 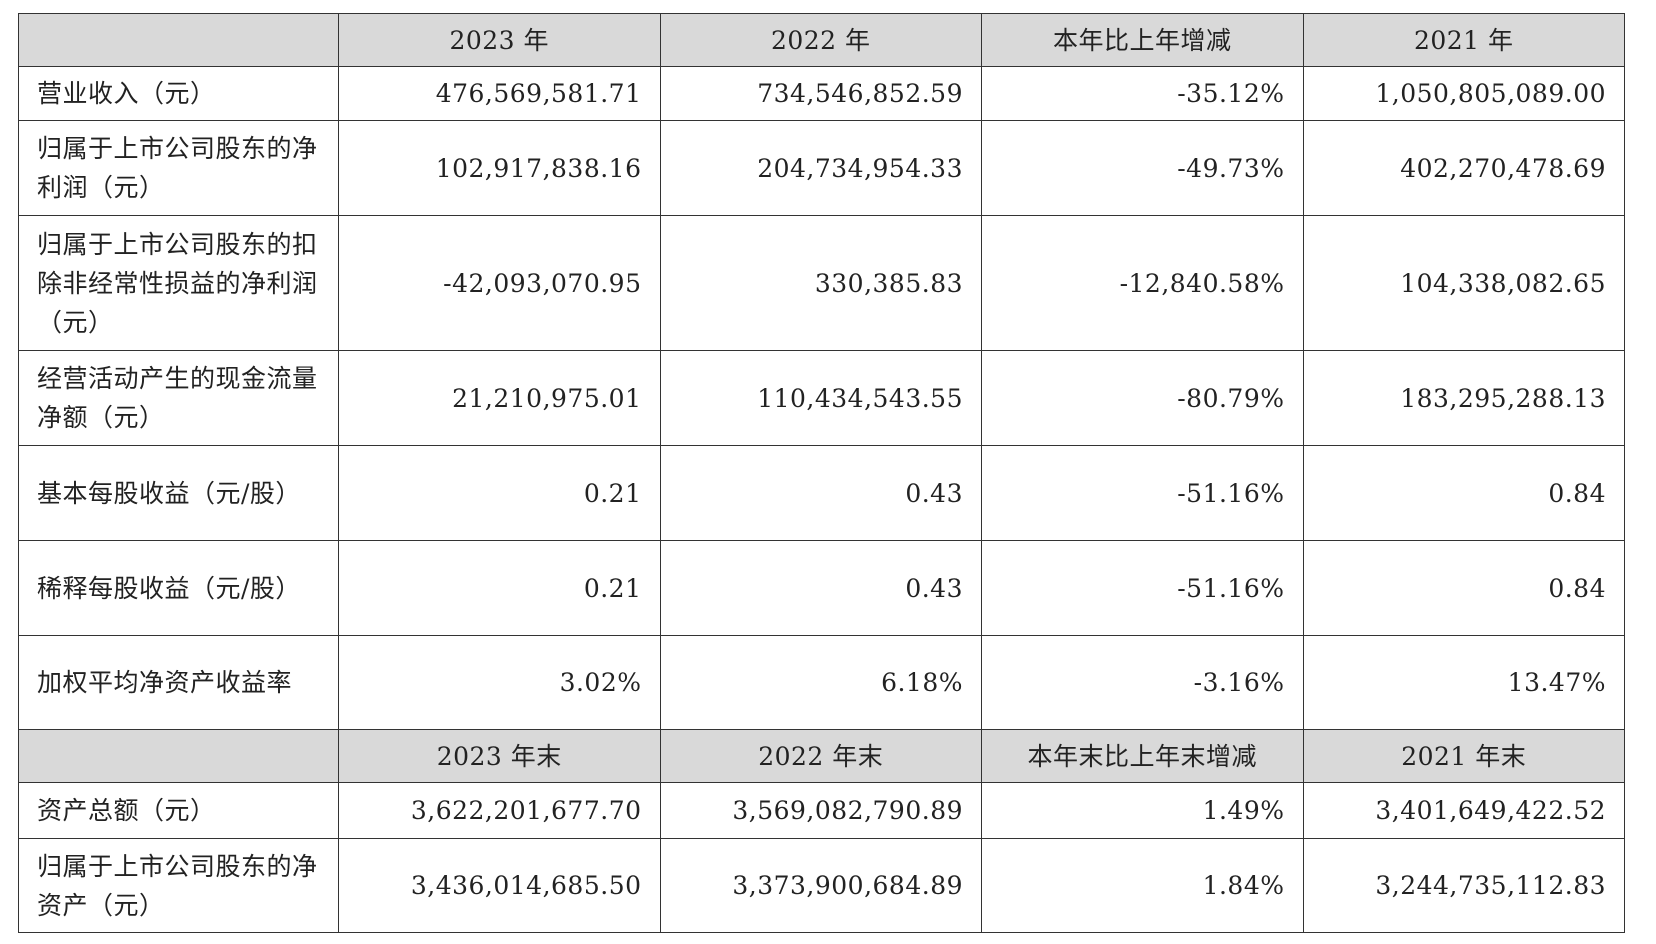 I want to click on column-header: 2022 年末, so click(x=820, y=756).